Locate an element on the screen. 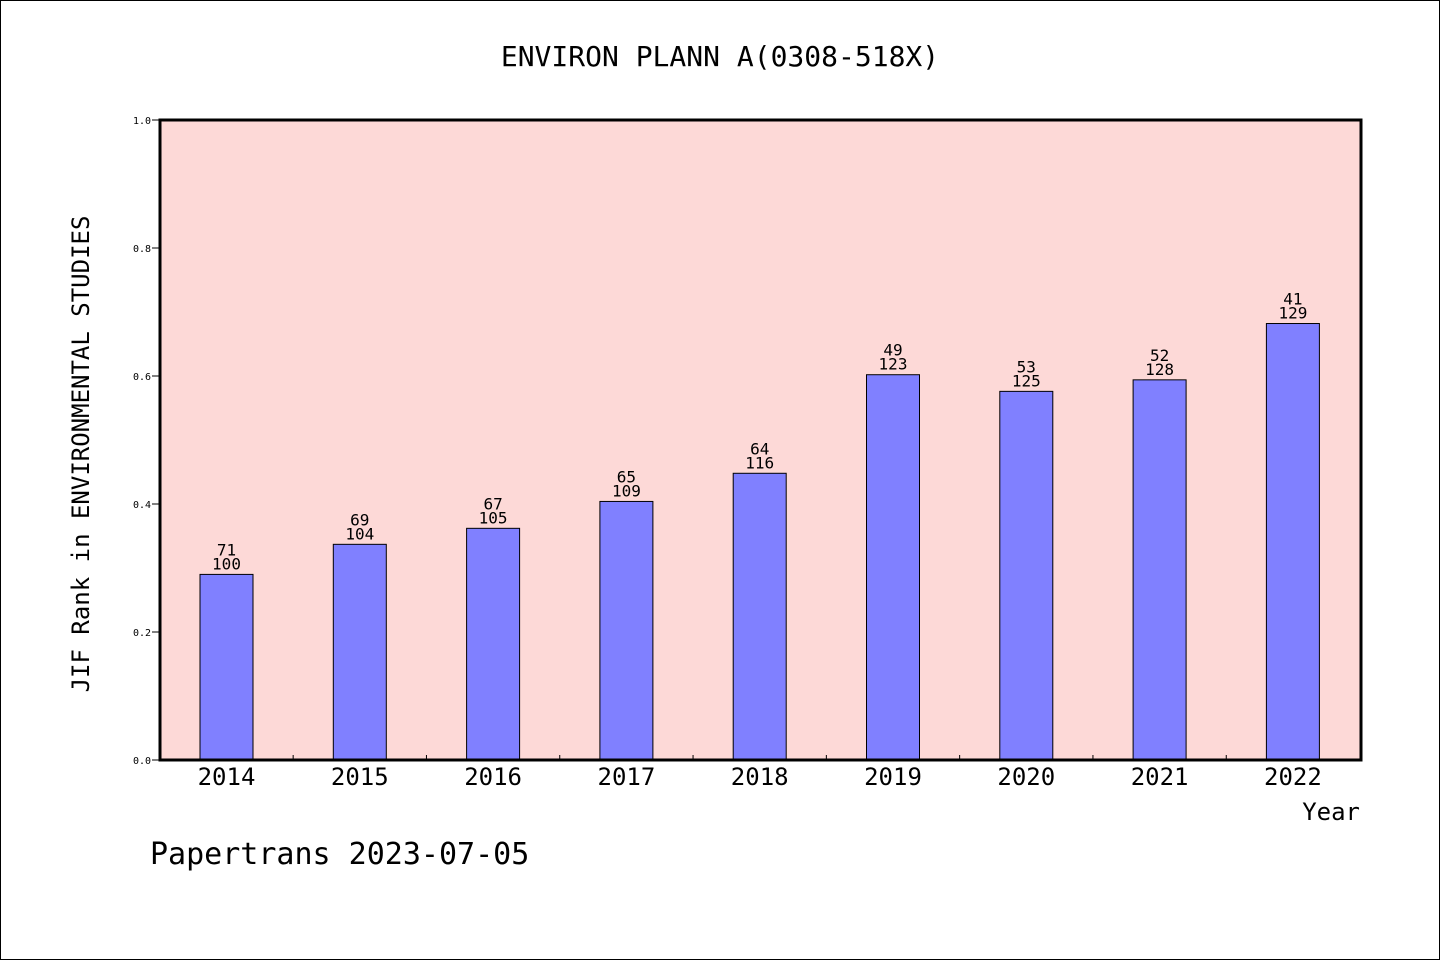  bar-total-label: 109 is located at coordinates (626, 490).